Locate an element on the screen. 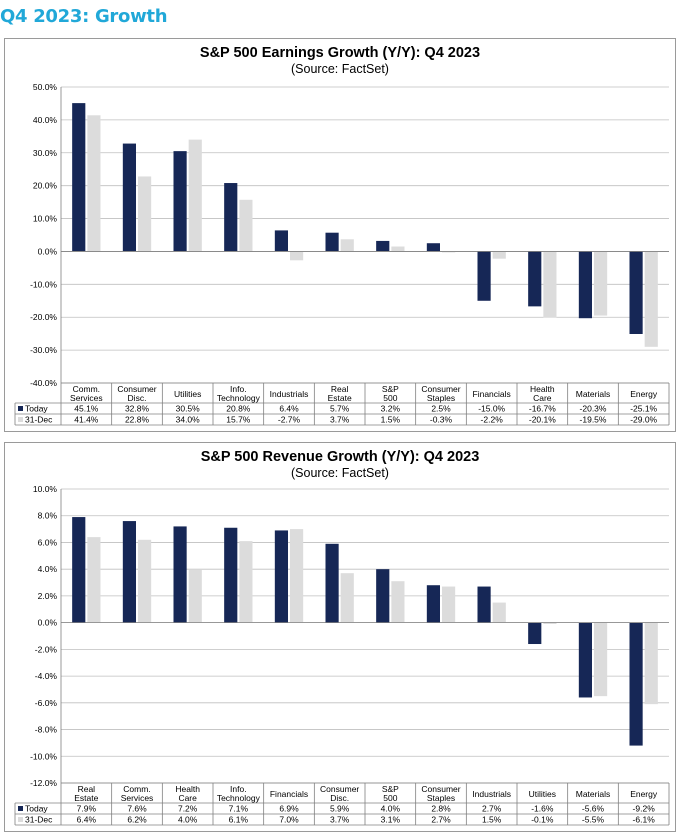 The width and height of the screenshot is (684, 834). category-label: Health is located at coordinates (542, 389).